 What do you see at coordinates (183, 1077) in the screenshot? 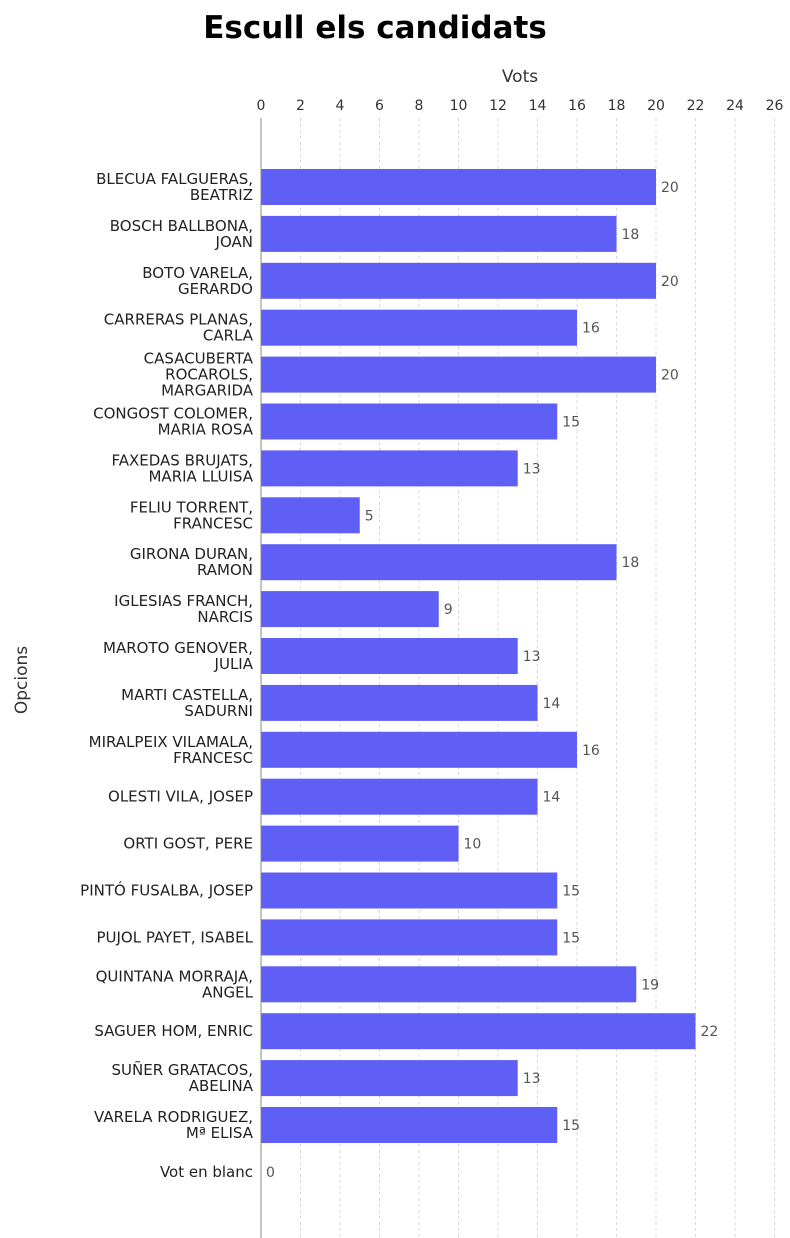
I see `category-label: SUÑER GRATACOS, ABELINA` at bounding box center [183, 1077].